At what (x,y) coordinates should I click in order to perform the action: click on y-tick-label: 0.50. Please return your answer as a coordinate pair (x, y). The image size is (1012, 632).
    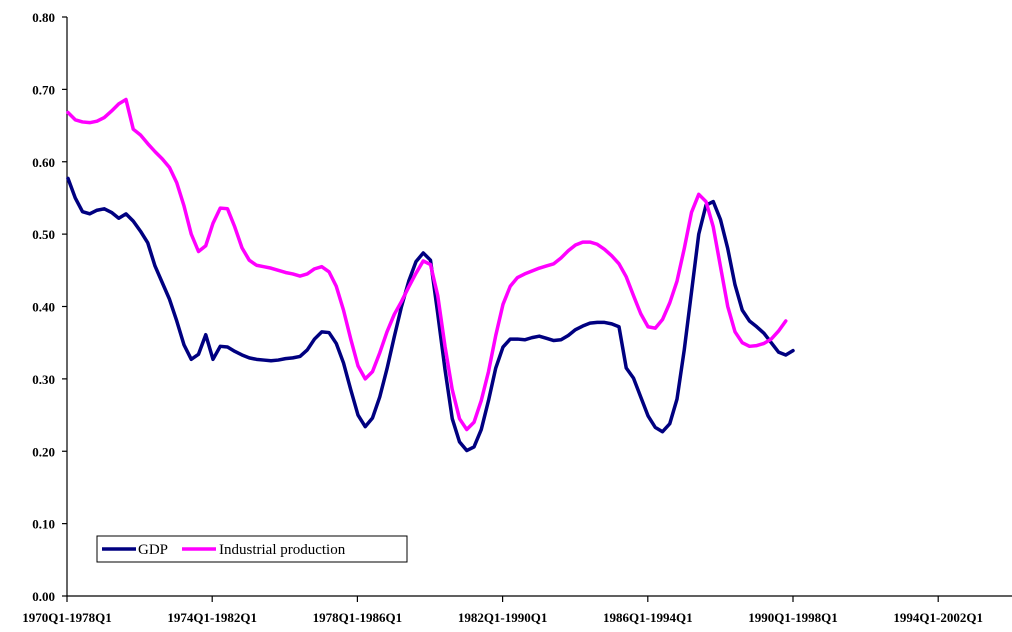
    Looking at the image, I should click on (43, 234).